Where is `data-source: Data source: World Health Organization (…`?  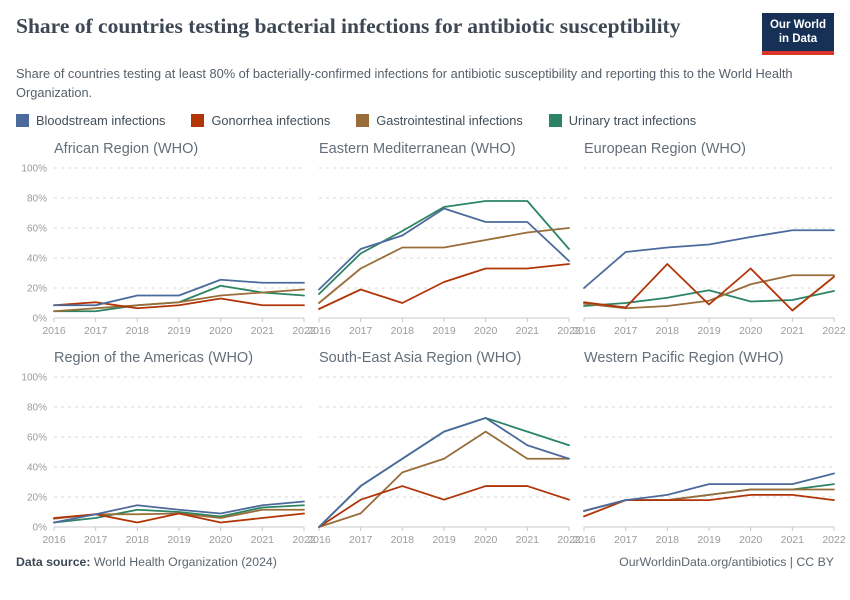 data-source: Data source: World Health Organization (… is located at coordinates (146, 562).